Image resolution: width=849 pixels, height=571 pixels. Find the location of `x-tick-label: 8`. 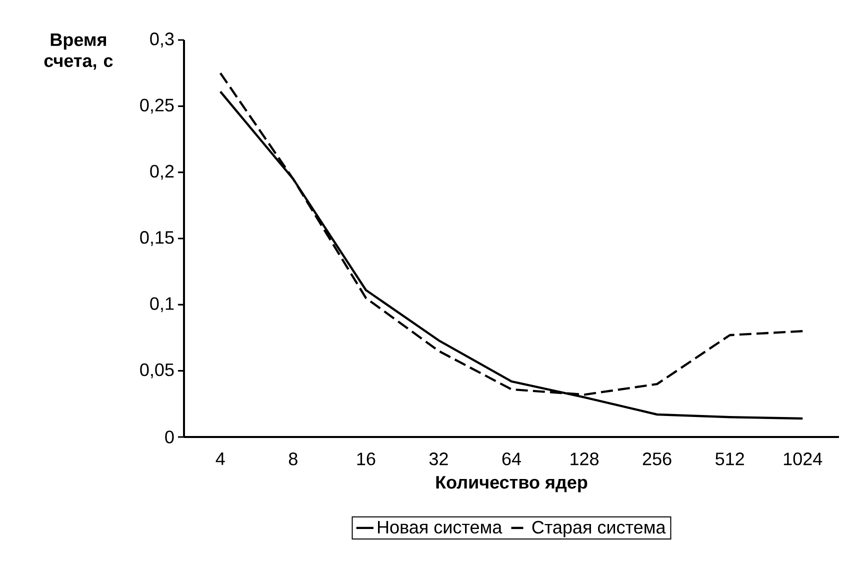

x-tick-label: 8 is located at coordinates (293, 459).